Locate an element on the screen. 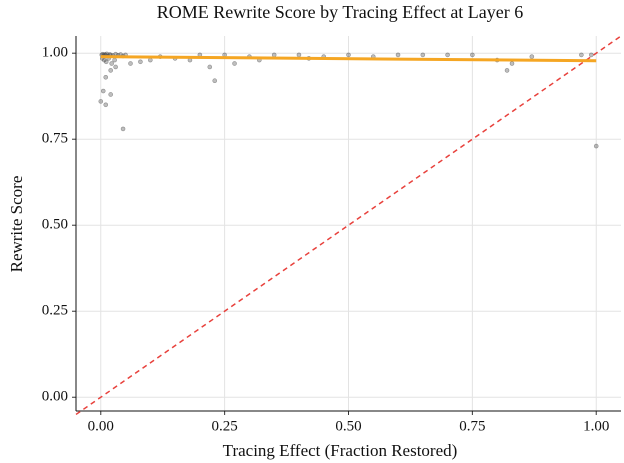 This screenshot has width=624, height=463. y-axis-label: Rewrite Score is located at coordinates (16, 224).